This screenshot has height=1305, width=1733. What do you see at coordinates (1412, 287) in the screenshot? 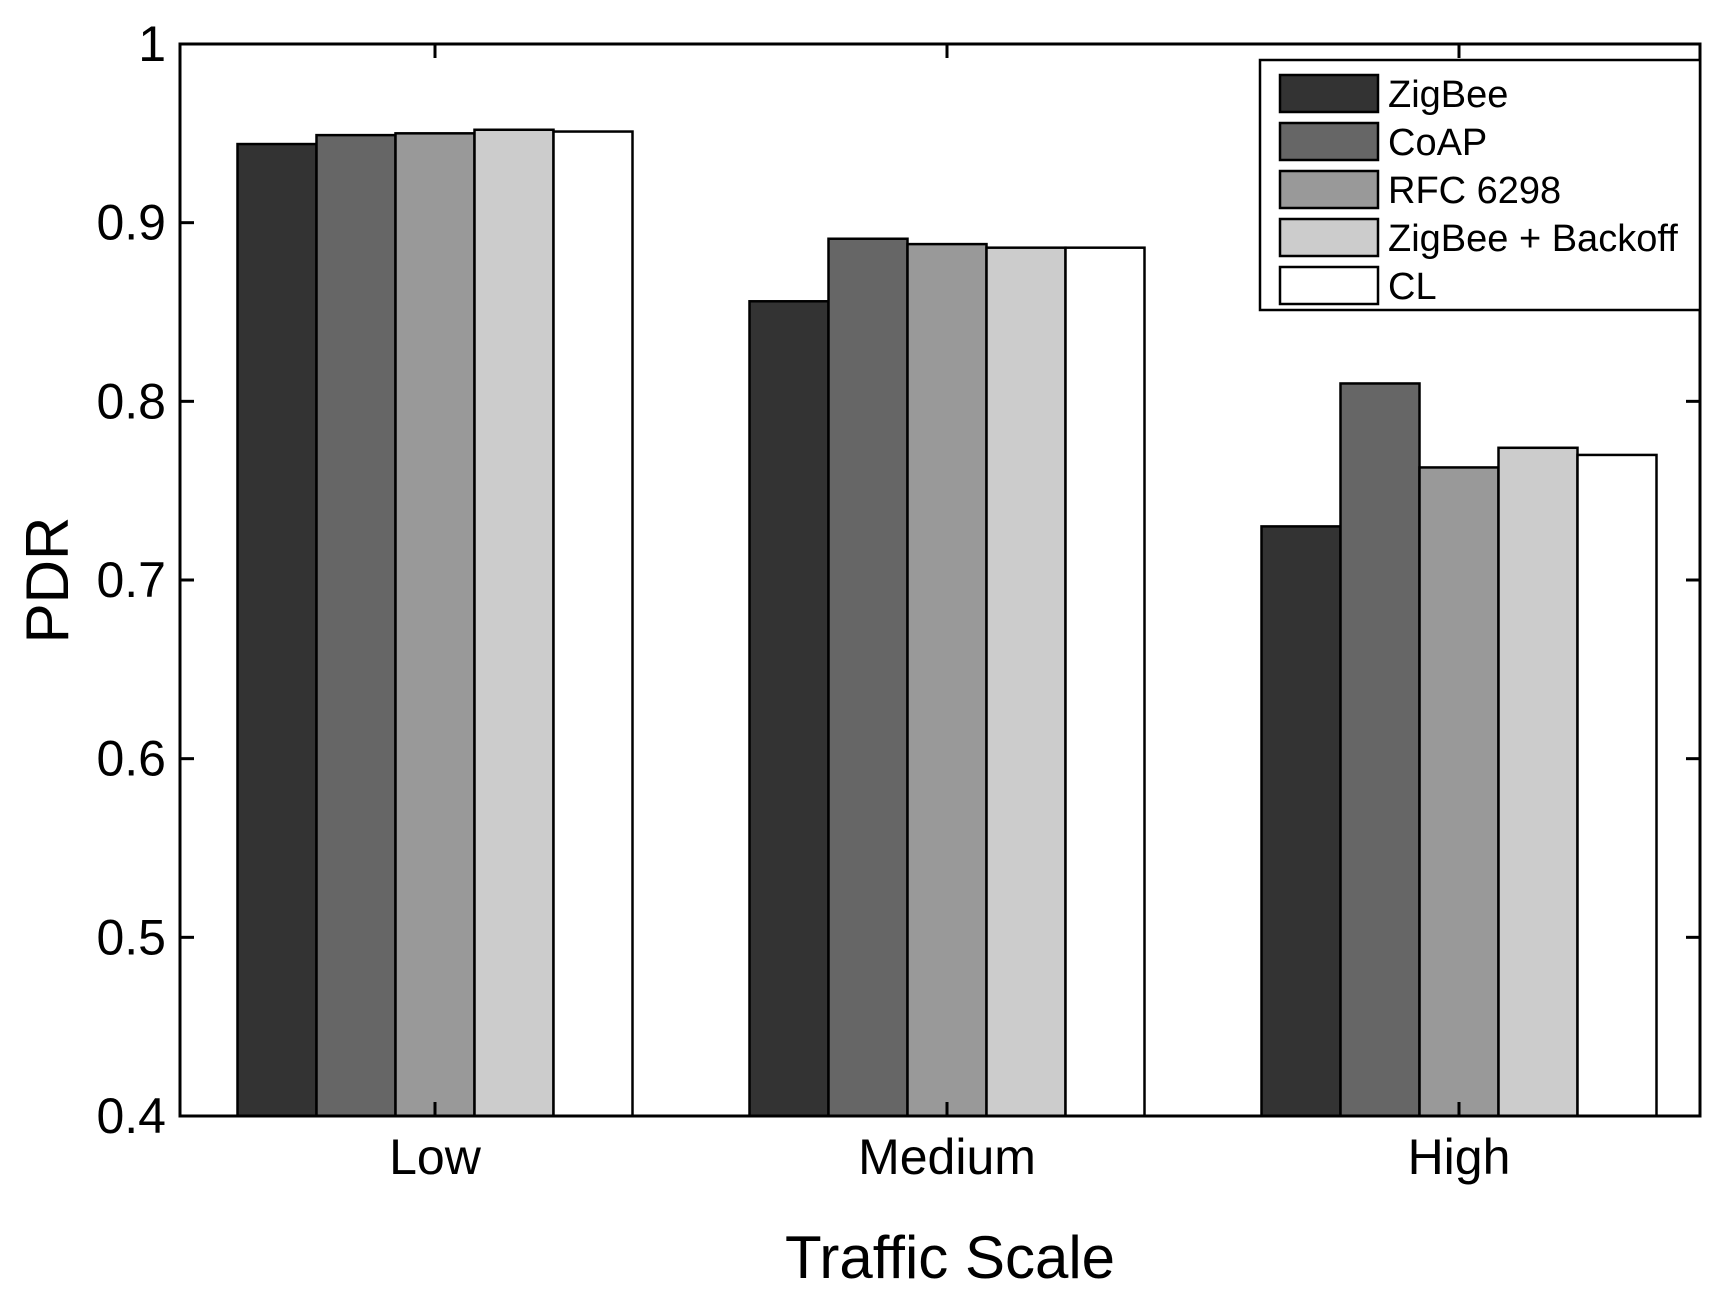
I see `legend-label: CL` at bounding box center [1412, 287].